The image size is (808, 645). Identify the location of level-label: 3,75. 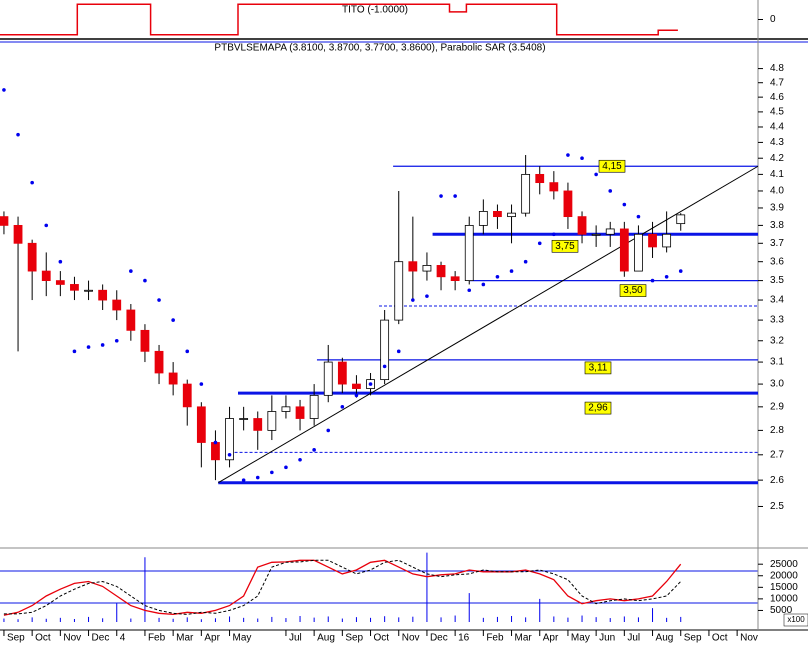
(565, 246).